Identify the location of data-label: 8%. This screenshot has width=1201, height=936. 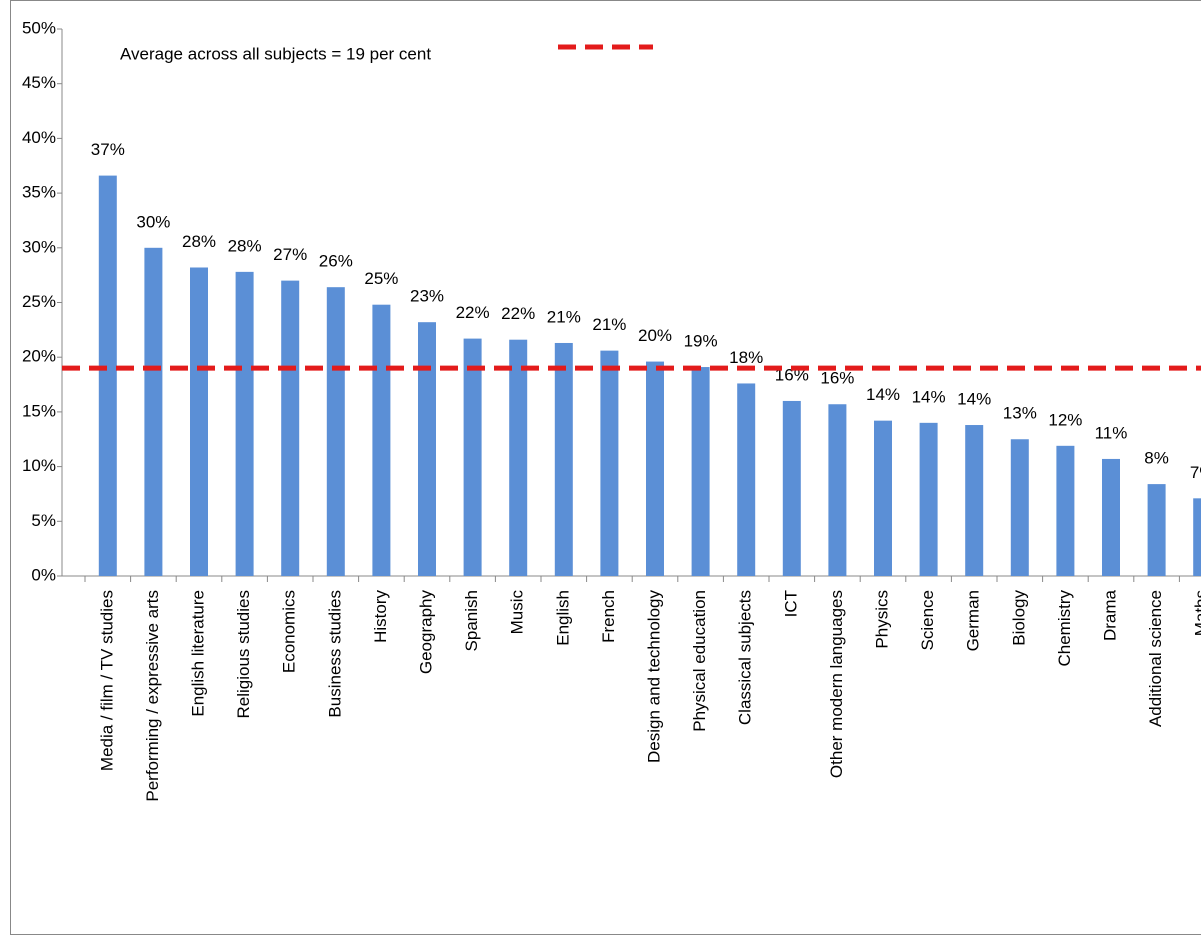
(1156, 458).